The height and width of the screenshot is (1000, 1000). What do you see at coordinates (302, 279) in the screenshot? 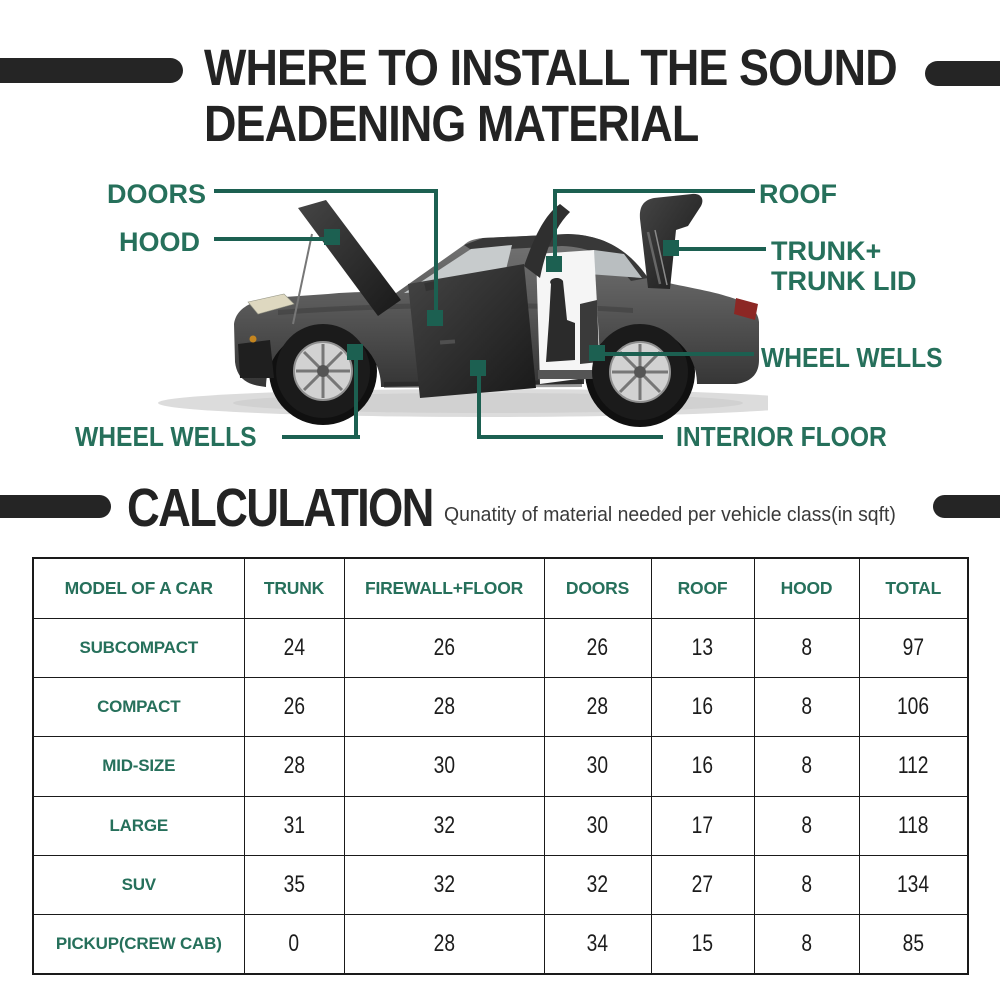
I see `hood-prop-rod` at bounding box center [302, 279].